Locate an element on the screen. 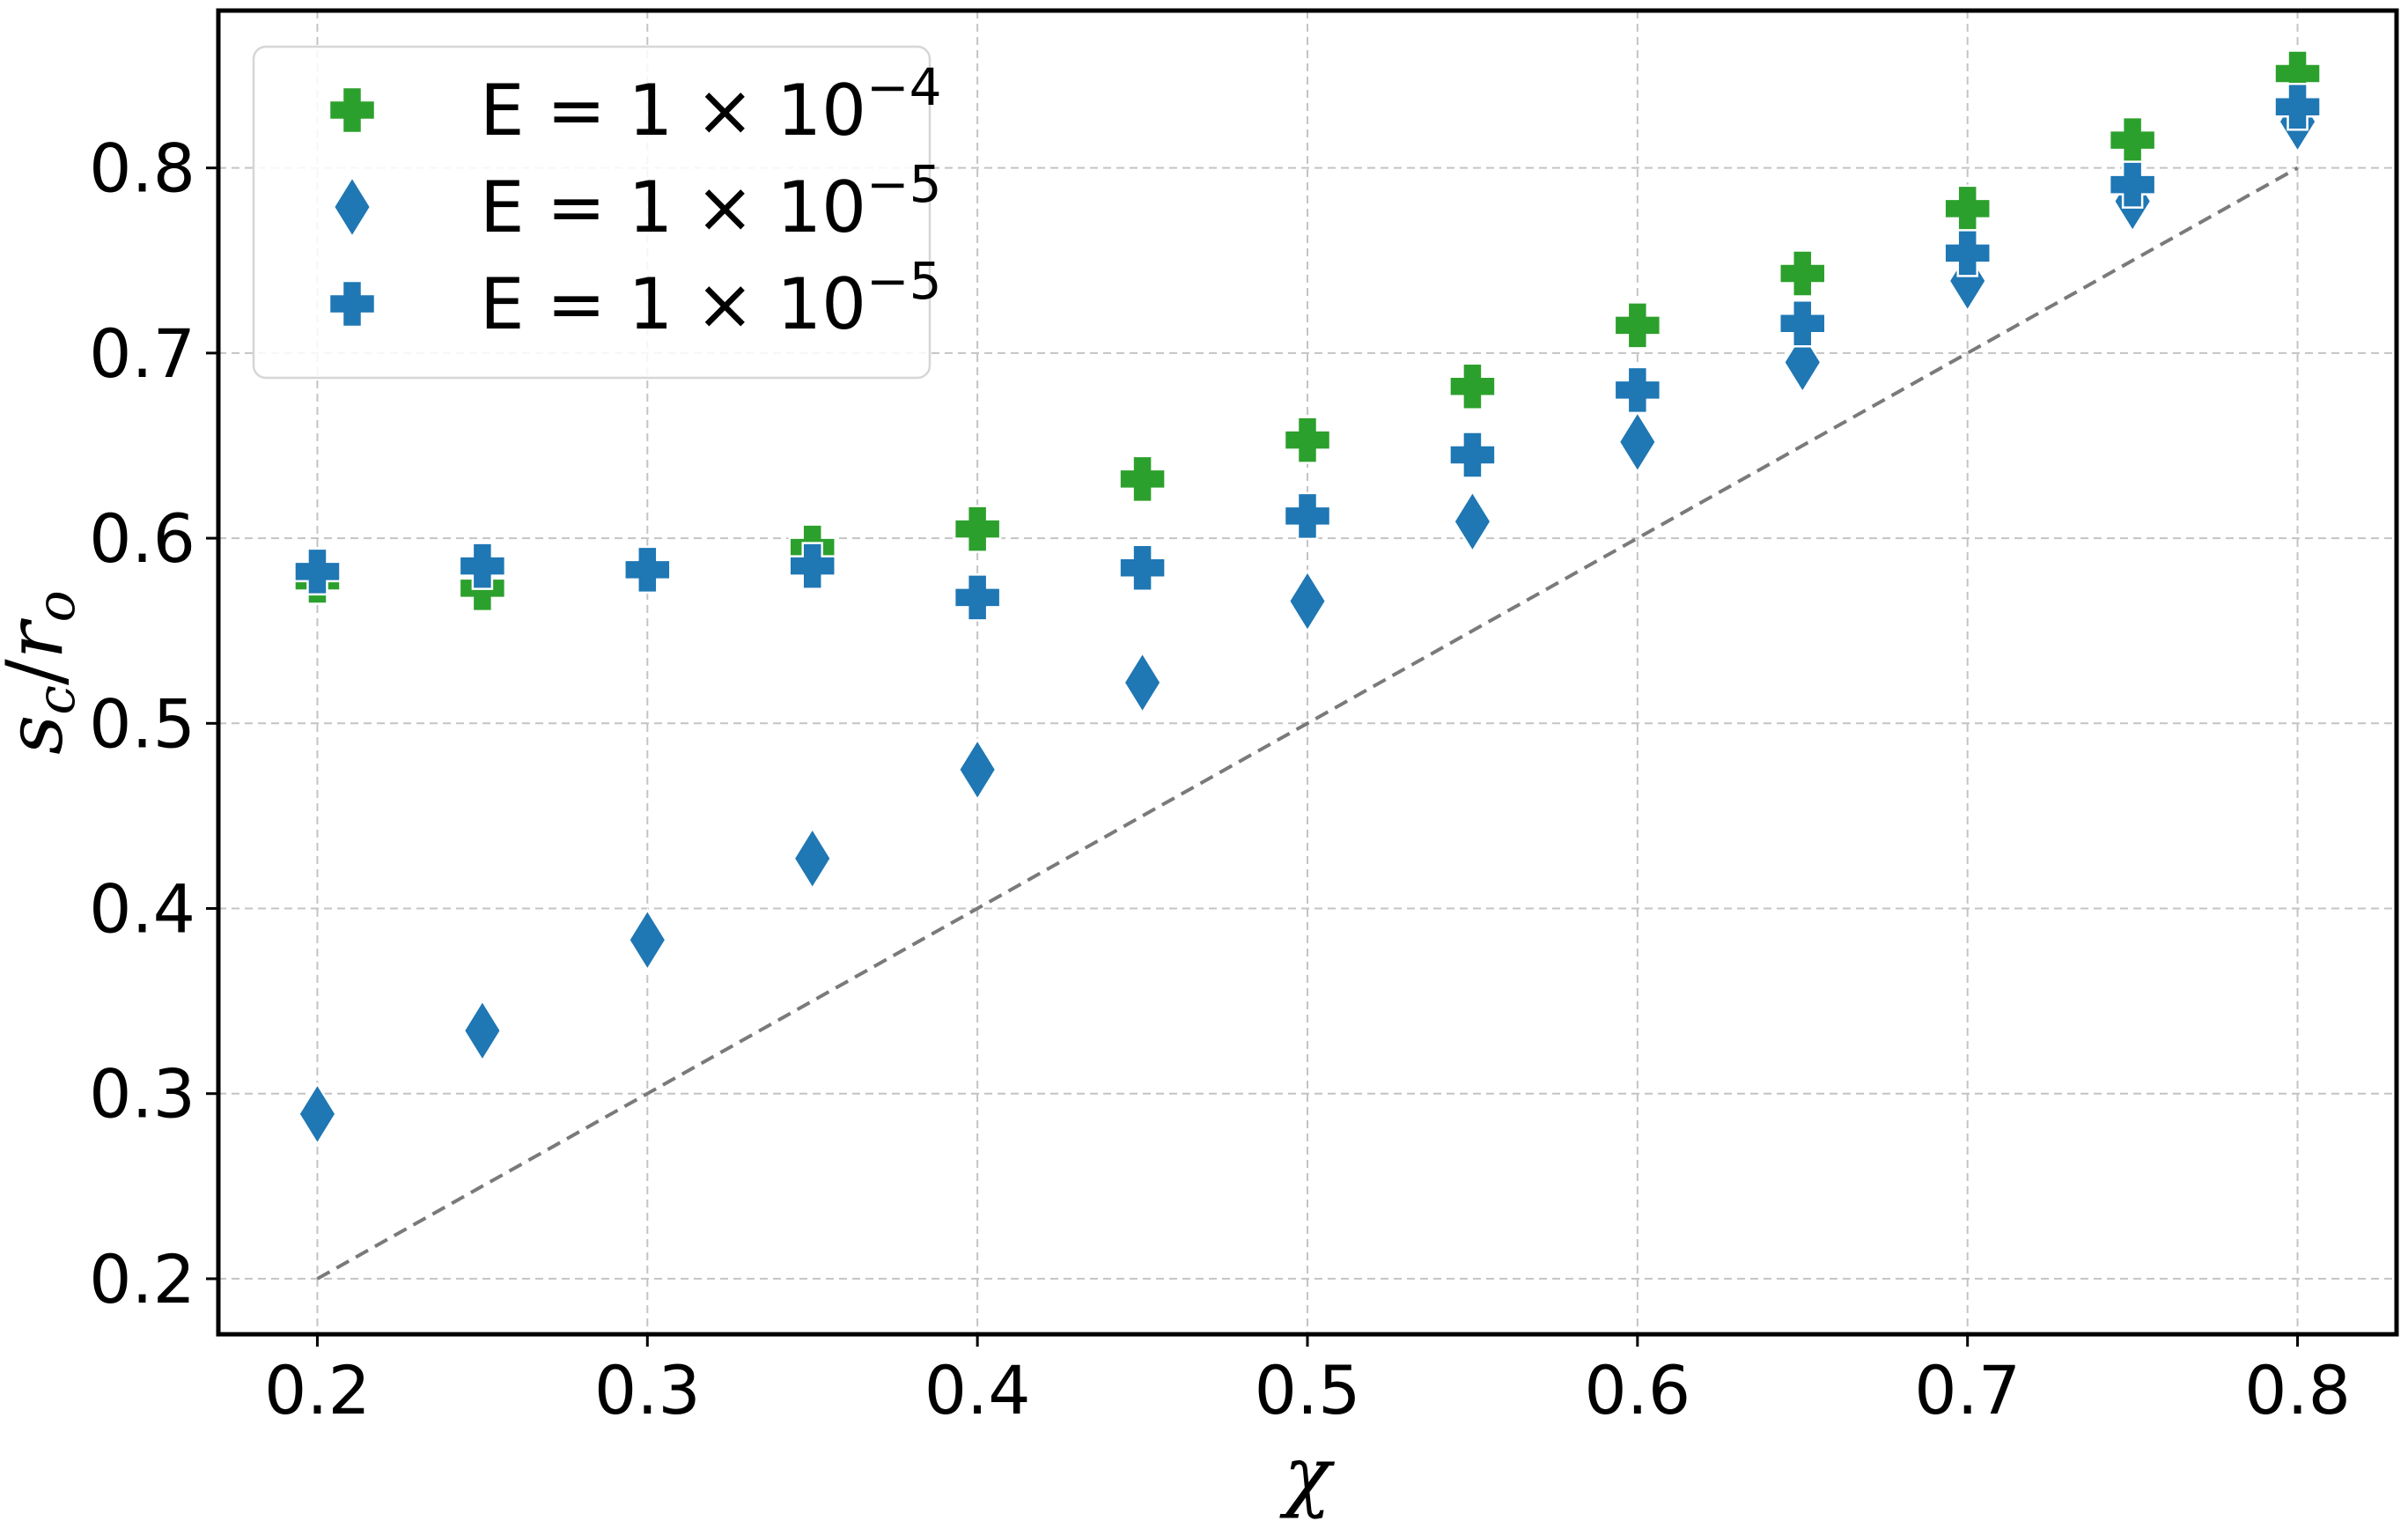 The height and width of the screenshot is (1521, 2408). y-axis-ticks: 0.2 0.3 0.4 0.5 0.6 0.7 0.8 is located at coordinates (153, 723).